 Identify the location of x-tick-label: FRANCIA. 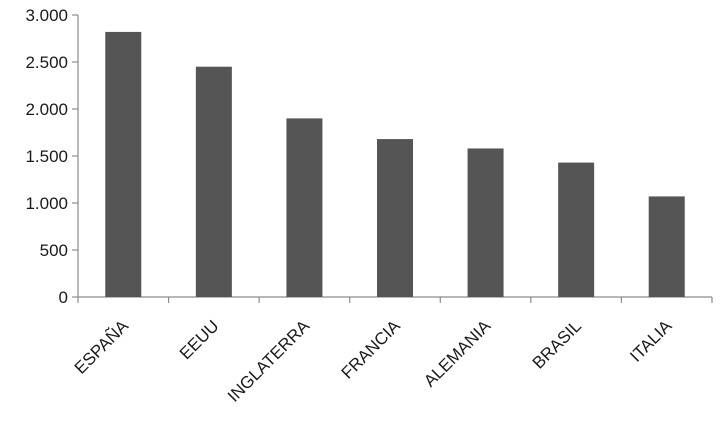
(371, 349).